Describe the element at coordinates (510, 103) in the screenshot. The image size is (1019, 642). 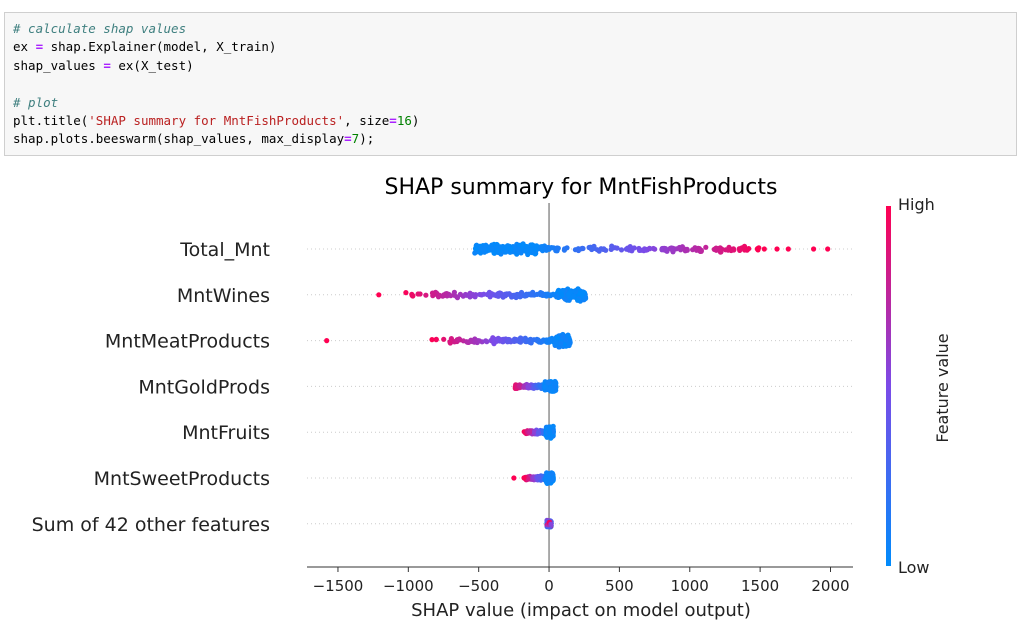
I see `code-line-5: # plot` at that location.